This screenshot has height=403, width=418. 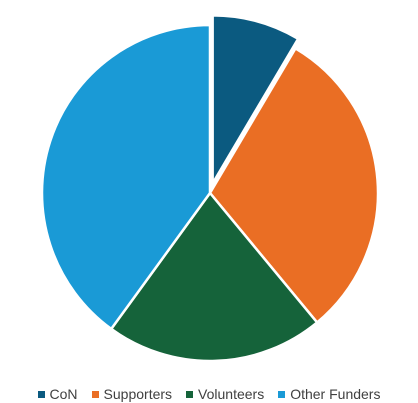 What do you see at coordinates (231, 394) in the screenshot?
I see `legend-label-volunteers: Volunteers` at bounding box center [231, 394].